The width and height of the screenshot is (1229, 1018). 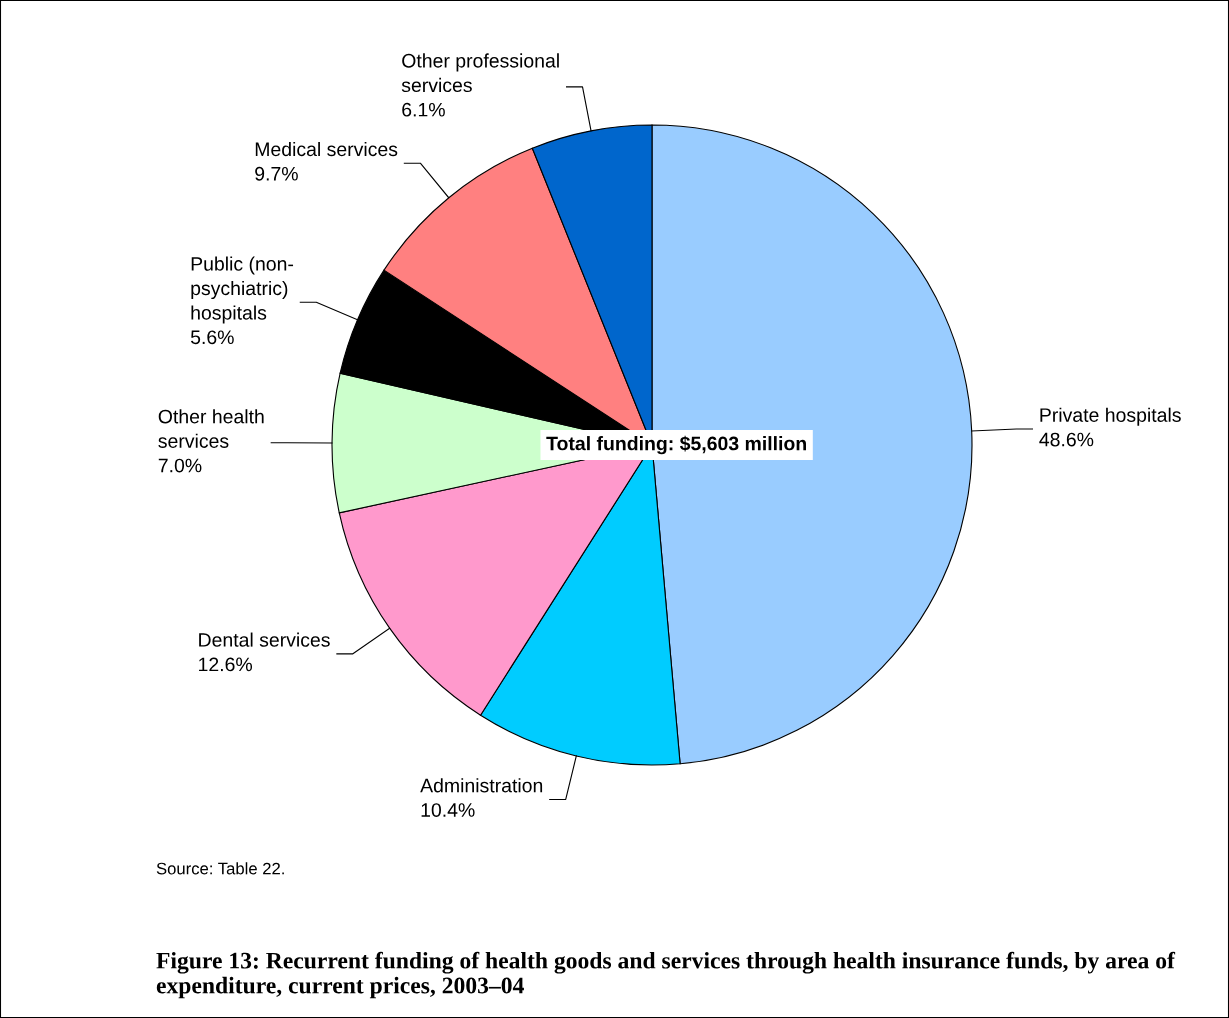 I want to click on source-note: Source: Table 22., so click(x=220, y=868).